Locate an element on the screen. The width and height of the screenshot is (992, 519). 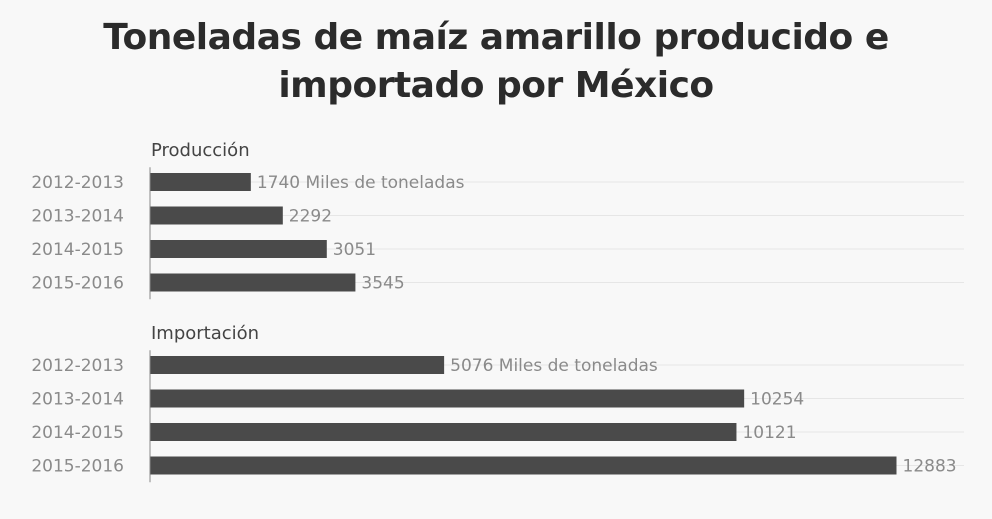
value-label: 3051 is located at coordinates (354, 250).